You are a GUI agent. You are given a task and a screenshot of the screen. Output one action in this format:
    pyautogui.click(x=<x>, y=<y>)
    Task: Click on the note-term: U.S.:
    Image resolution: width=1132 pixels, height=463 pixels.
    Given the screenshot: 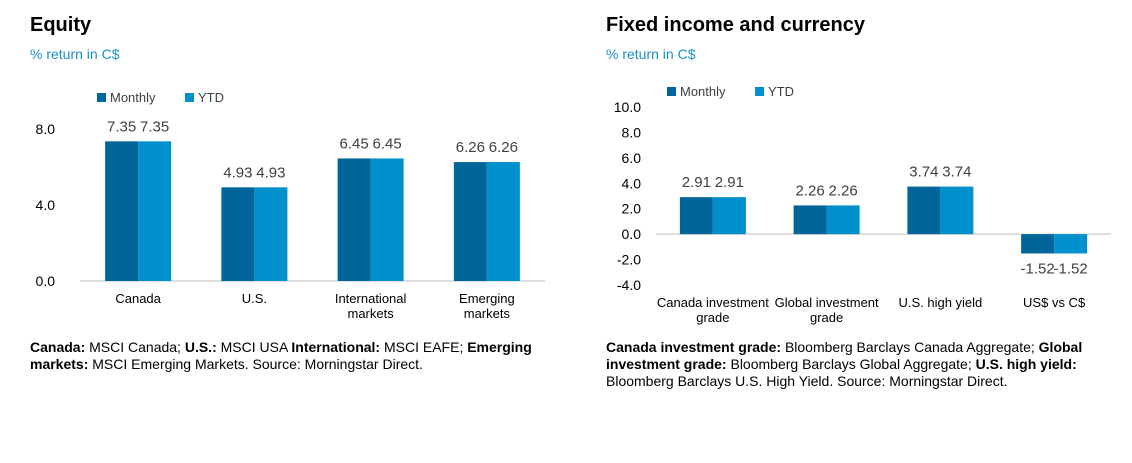 What is the action you would take?
    pyautogui.click(x=200, y=347)
    